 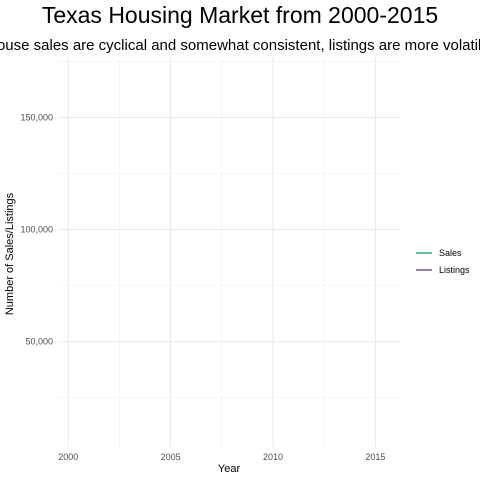 I want to click on x-axis-title: Year, so click(x=229, y=469).